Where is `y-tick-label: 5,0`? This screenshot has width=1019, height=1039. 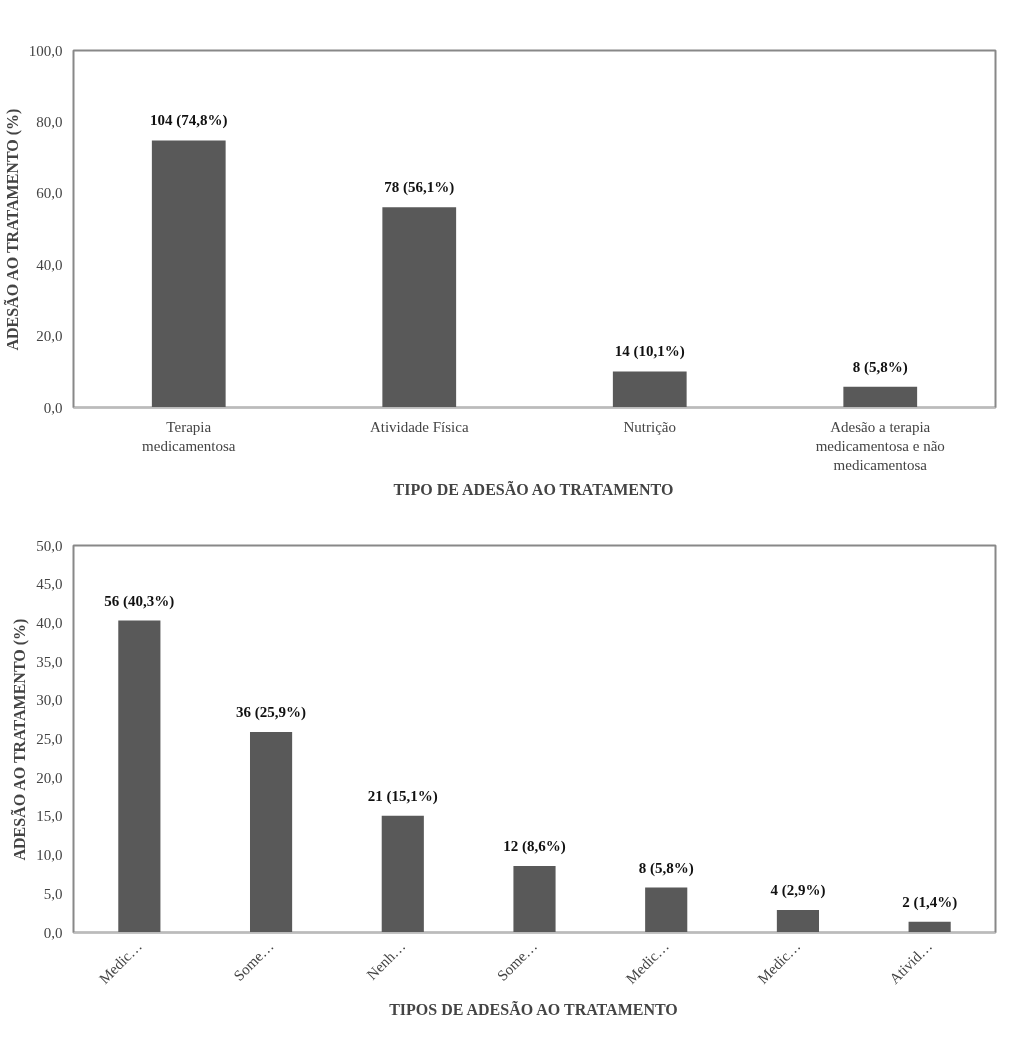
y-tick-label: 5,0 is located at coordinates (53, 893).